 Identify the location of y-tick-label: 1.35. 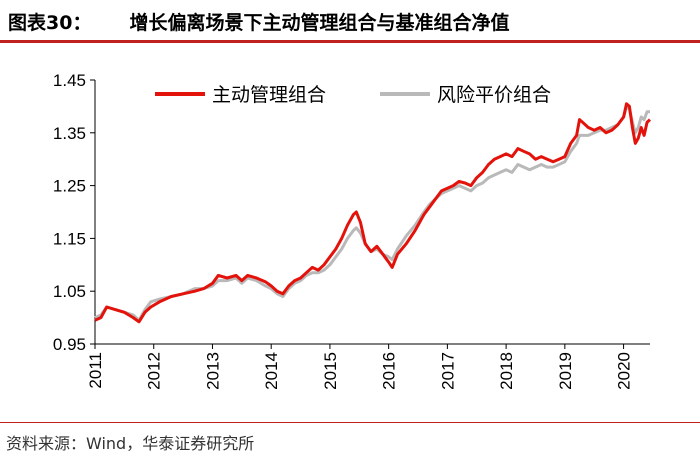
(69, 133).